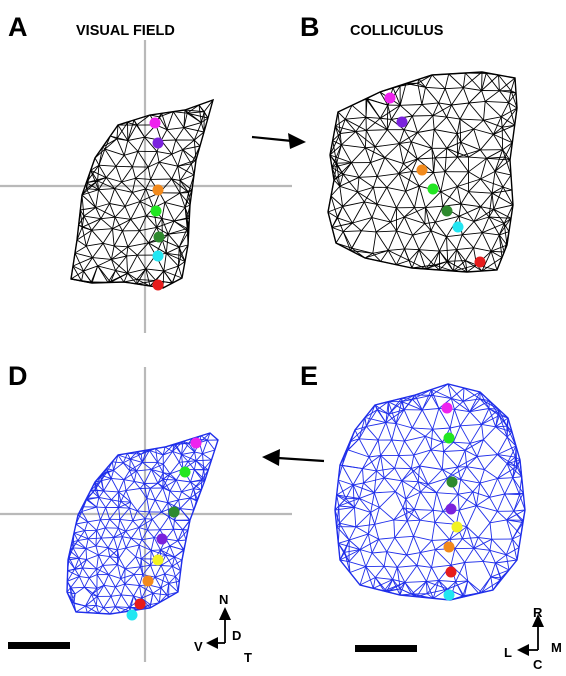  What do you see at coordinates (174, 512) in the screenshot?
I see `electrode-point-dark-green` at bounding box center [174, 512].